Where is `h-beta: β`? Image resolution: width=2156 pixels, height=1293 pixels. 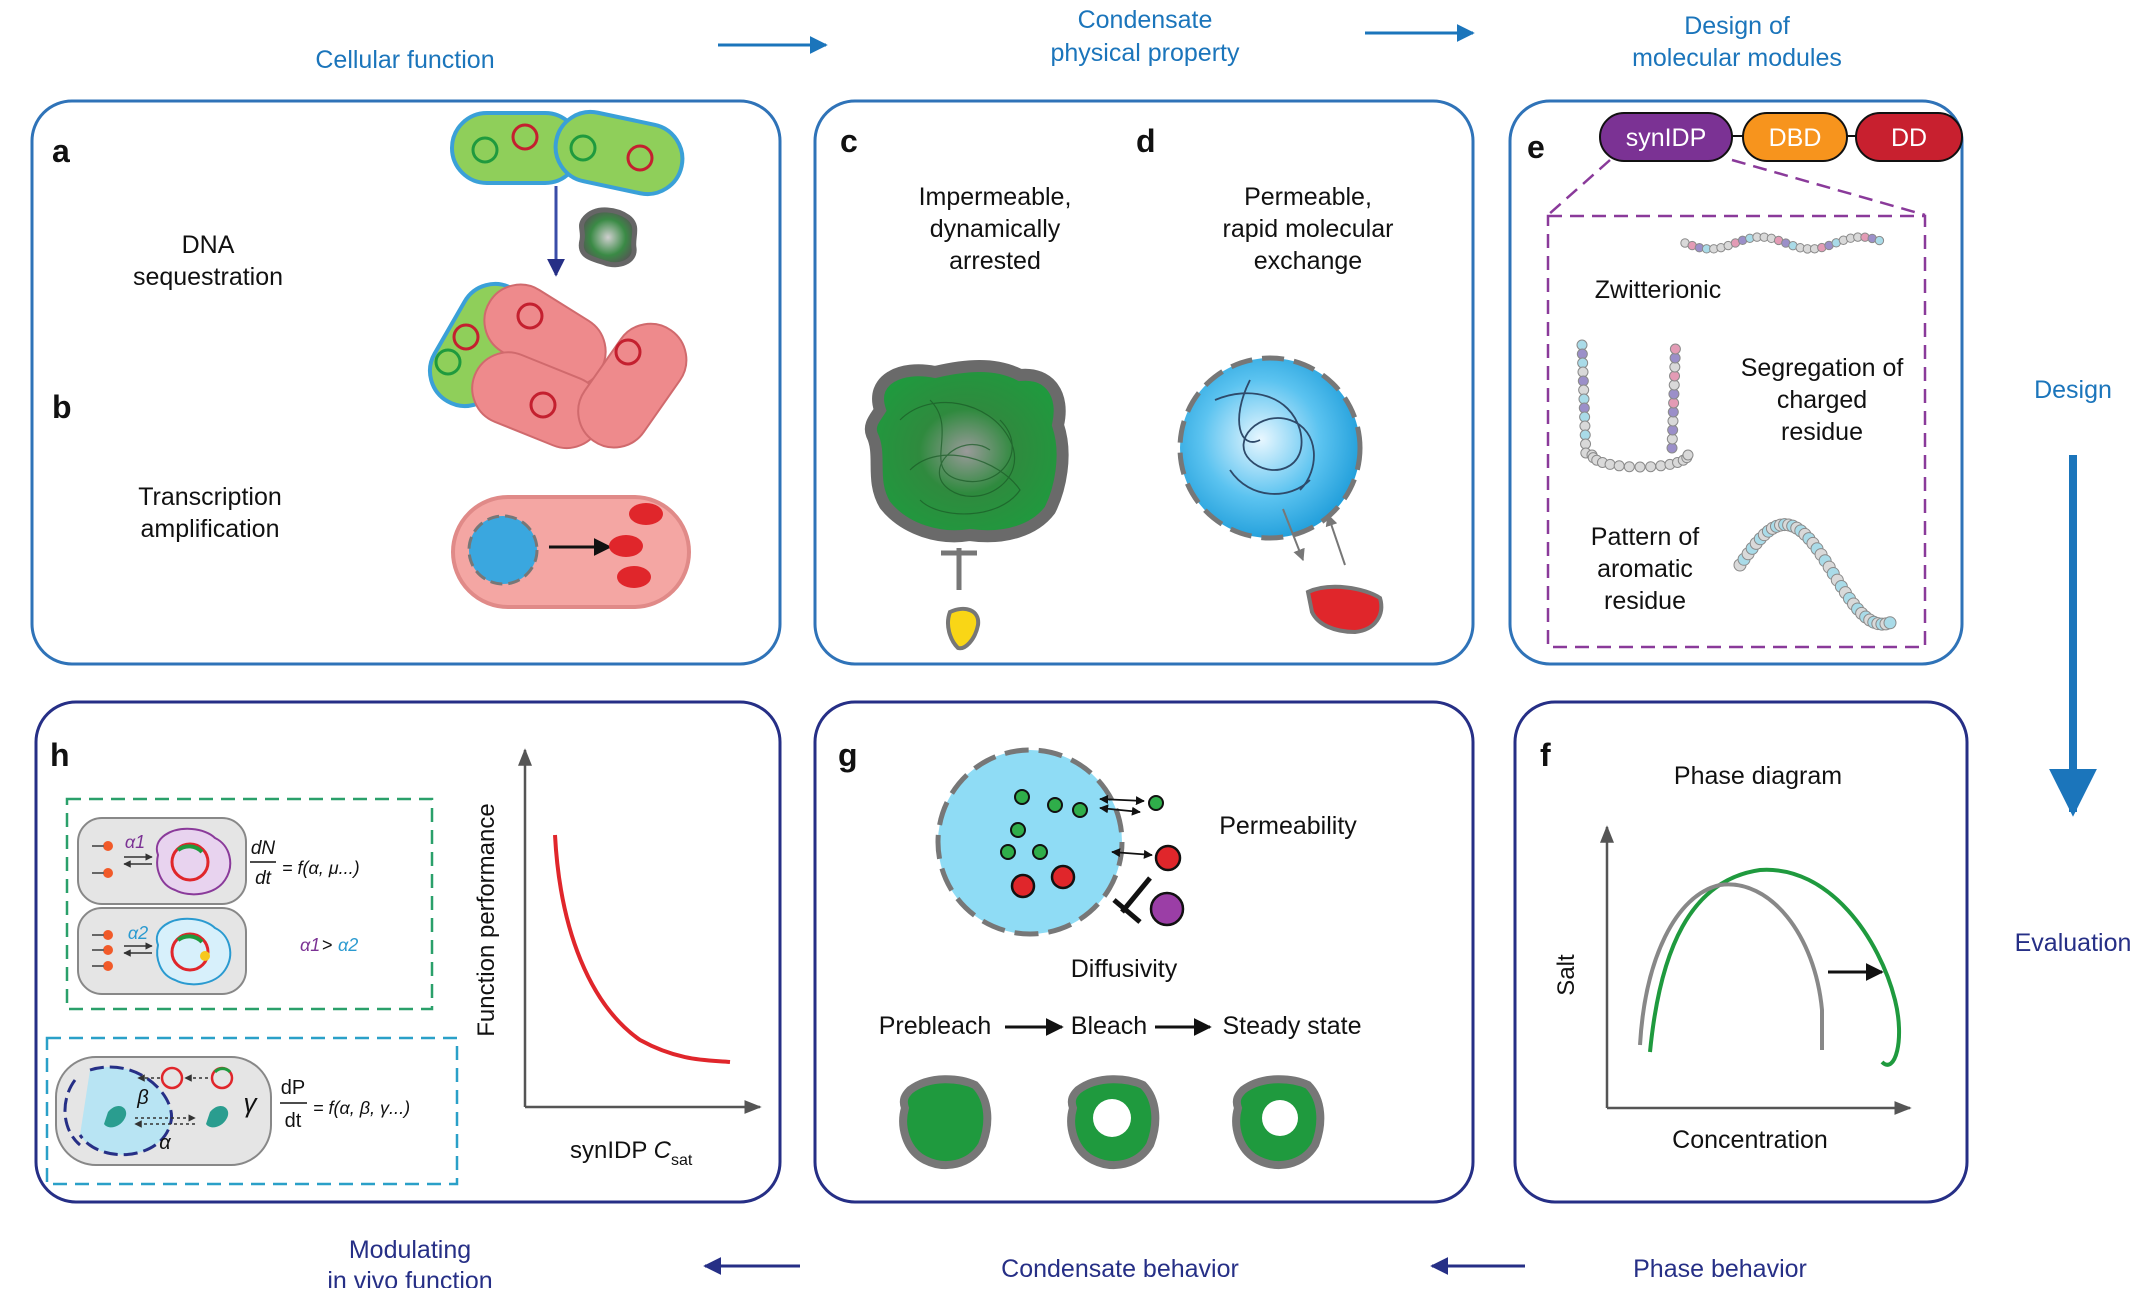
h-beta: β is located at coordinates (142, 1098).